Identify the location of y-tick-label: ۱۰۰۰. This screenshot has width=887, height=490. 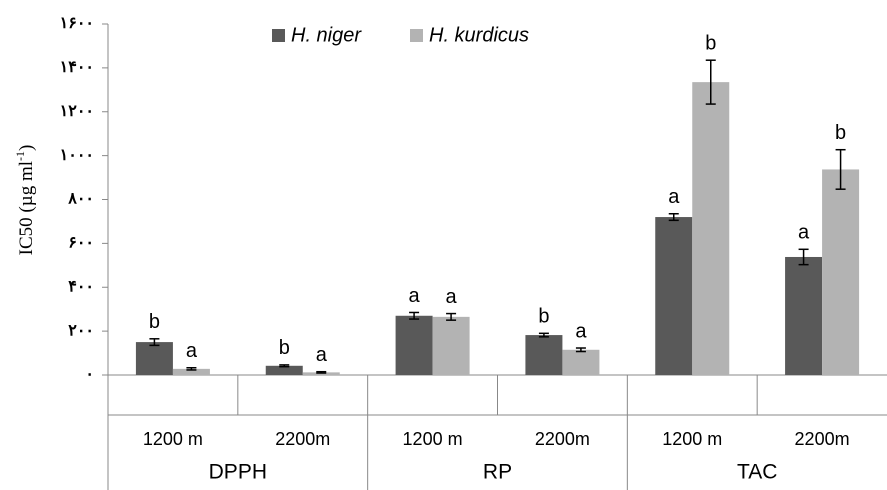
(77, 155).